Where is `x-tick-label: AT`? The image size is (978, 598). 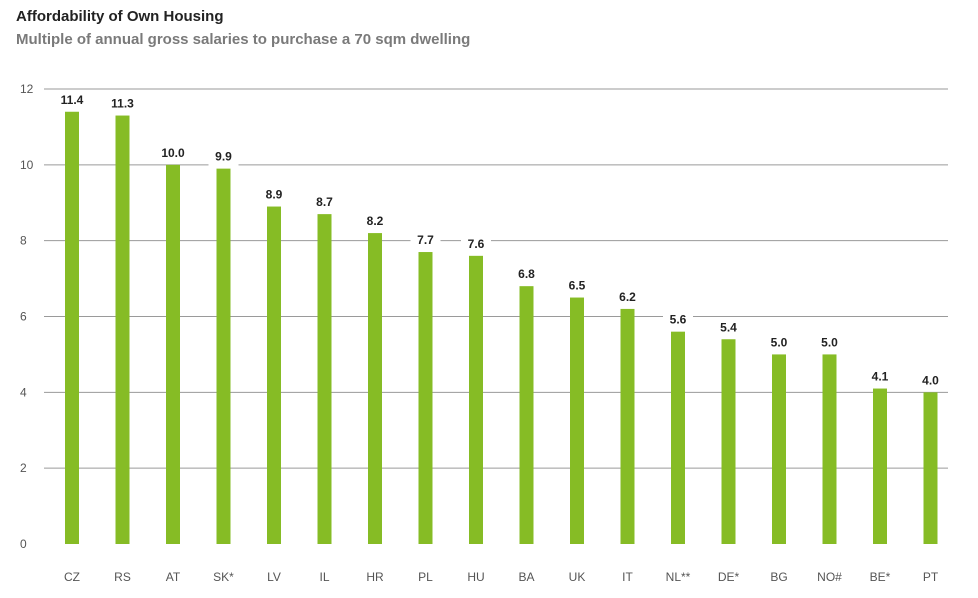 x-tick-label: AT is located at coordinates (173, 577).